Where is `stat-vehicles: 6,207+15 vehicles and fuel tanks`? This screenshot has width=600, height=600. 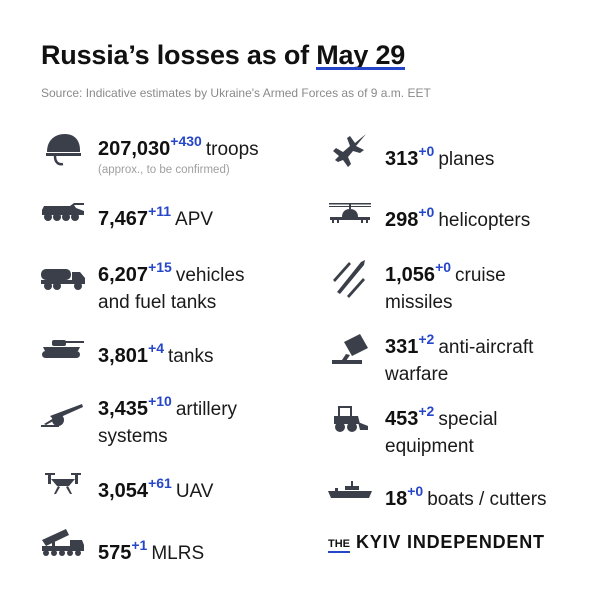 stat-vehicles: 6,207+15 vehicles and fuel tanks is located at coordinates (141, 285).